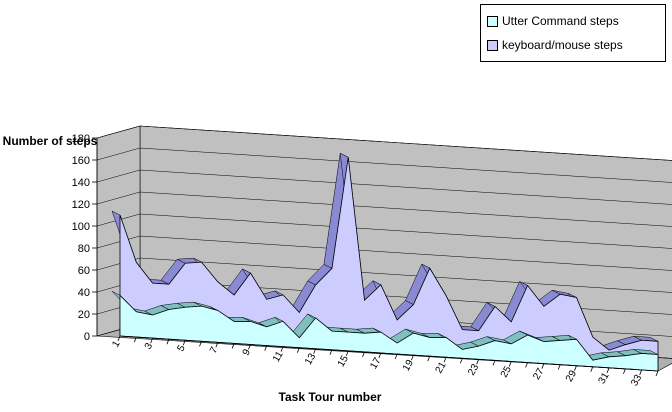 This screenshot has height=412, width=672. I want to click on x-tick-label: 33, so click(636, 381).